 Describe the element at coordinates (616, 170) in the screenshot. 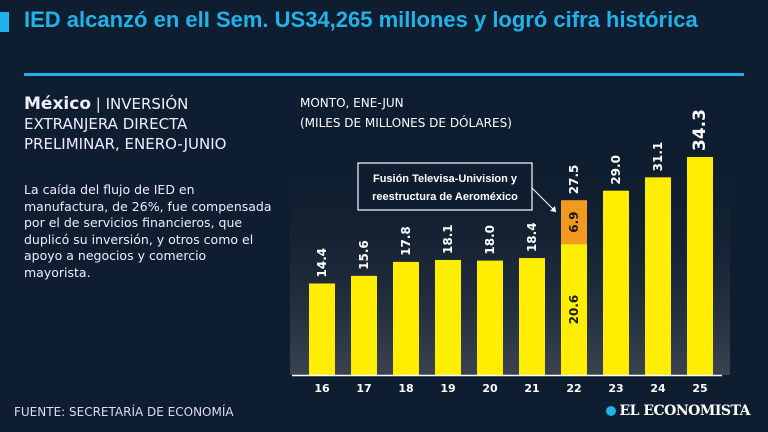

I see `bar-value-label: 29.0` at that location.